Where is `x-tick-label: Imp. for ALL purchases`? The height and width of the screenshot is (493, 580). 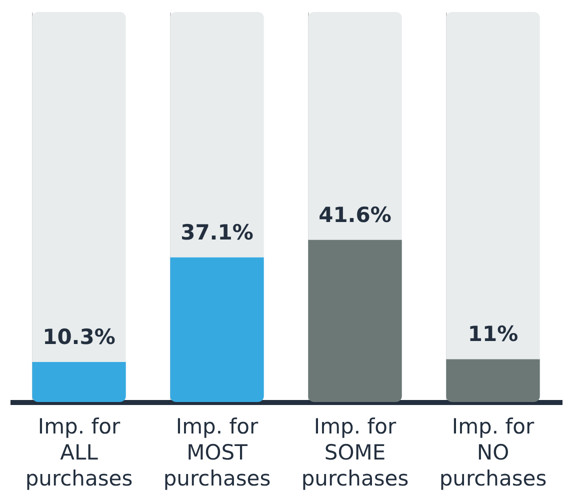 x-tick-label: Imp. for ALL purchases is located at coordinates (79, 452).